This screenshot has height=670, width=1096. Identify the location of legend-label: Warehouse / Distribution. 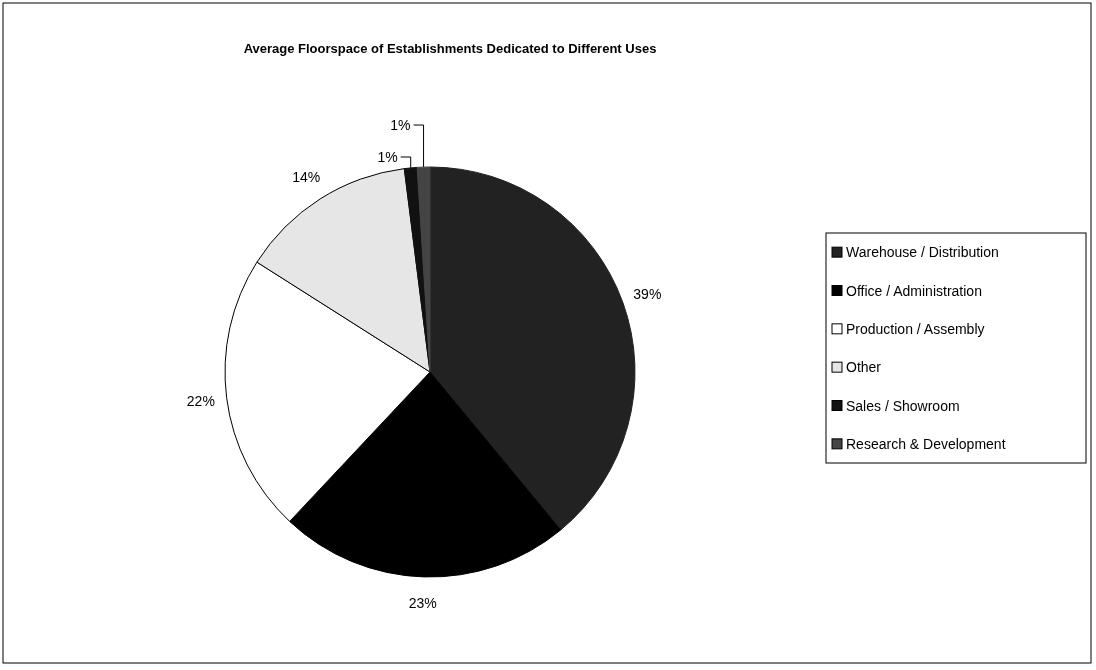
(922, 252).